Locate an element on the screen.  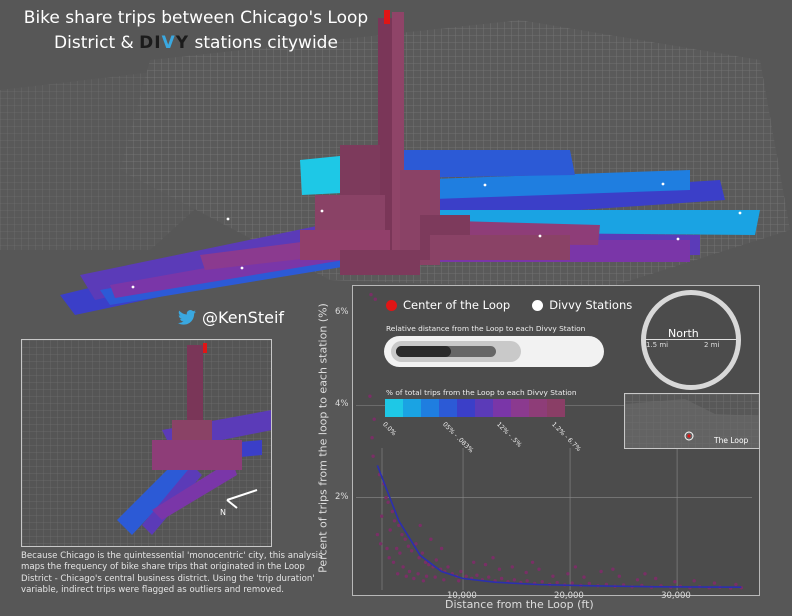
center-dot-icon is located at coordinates (391, 305).